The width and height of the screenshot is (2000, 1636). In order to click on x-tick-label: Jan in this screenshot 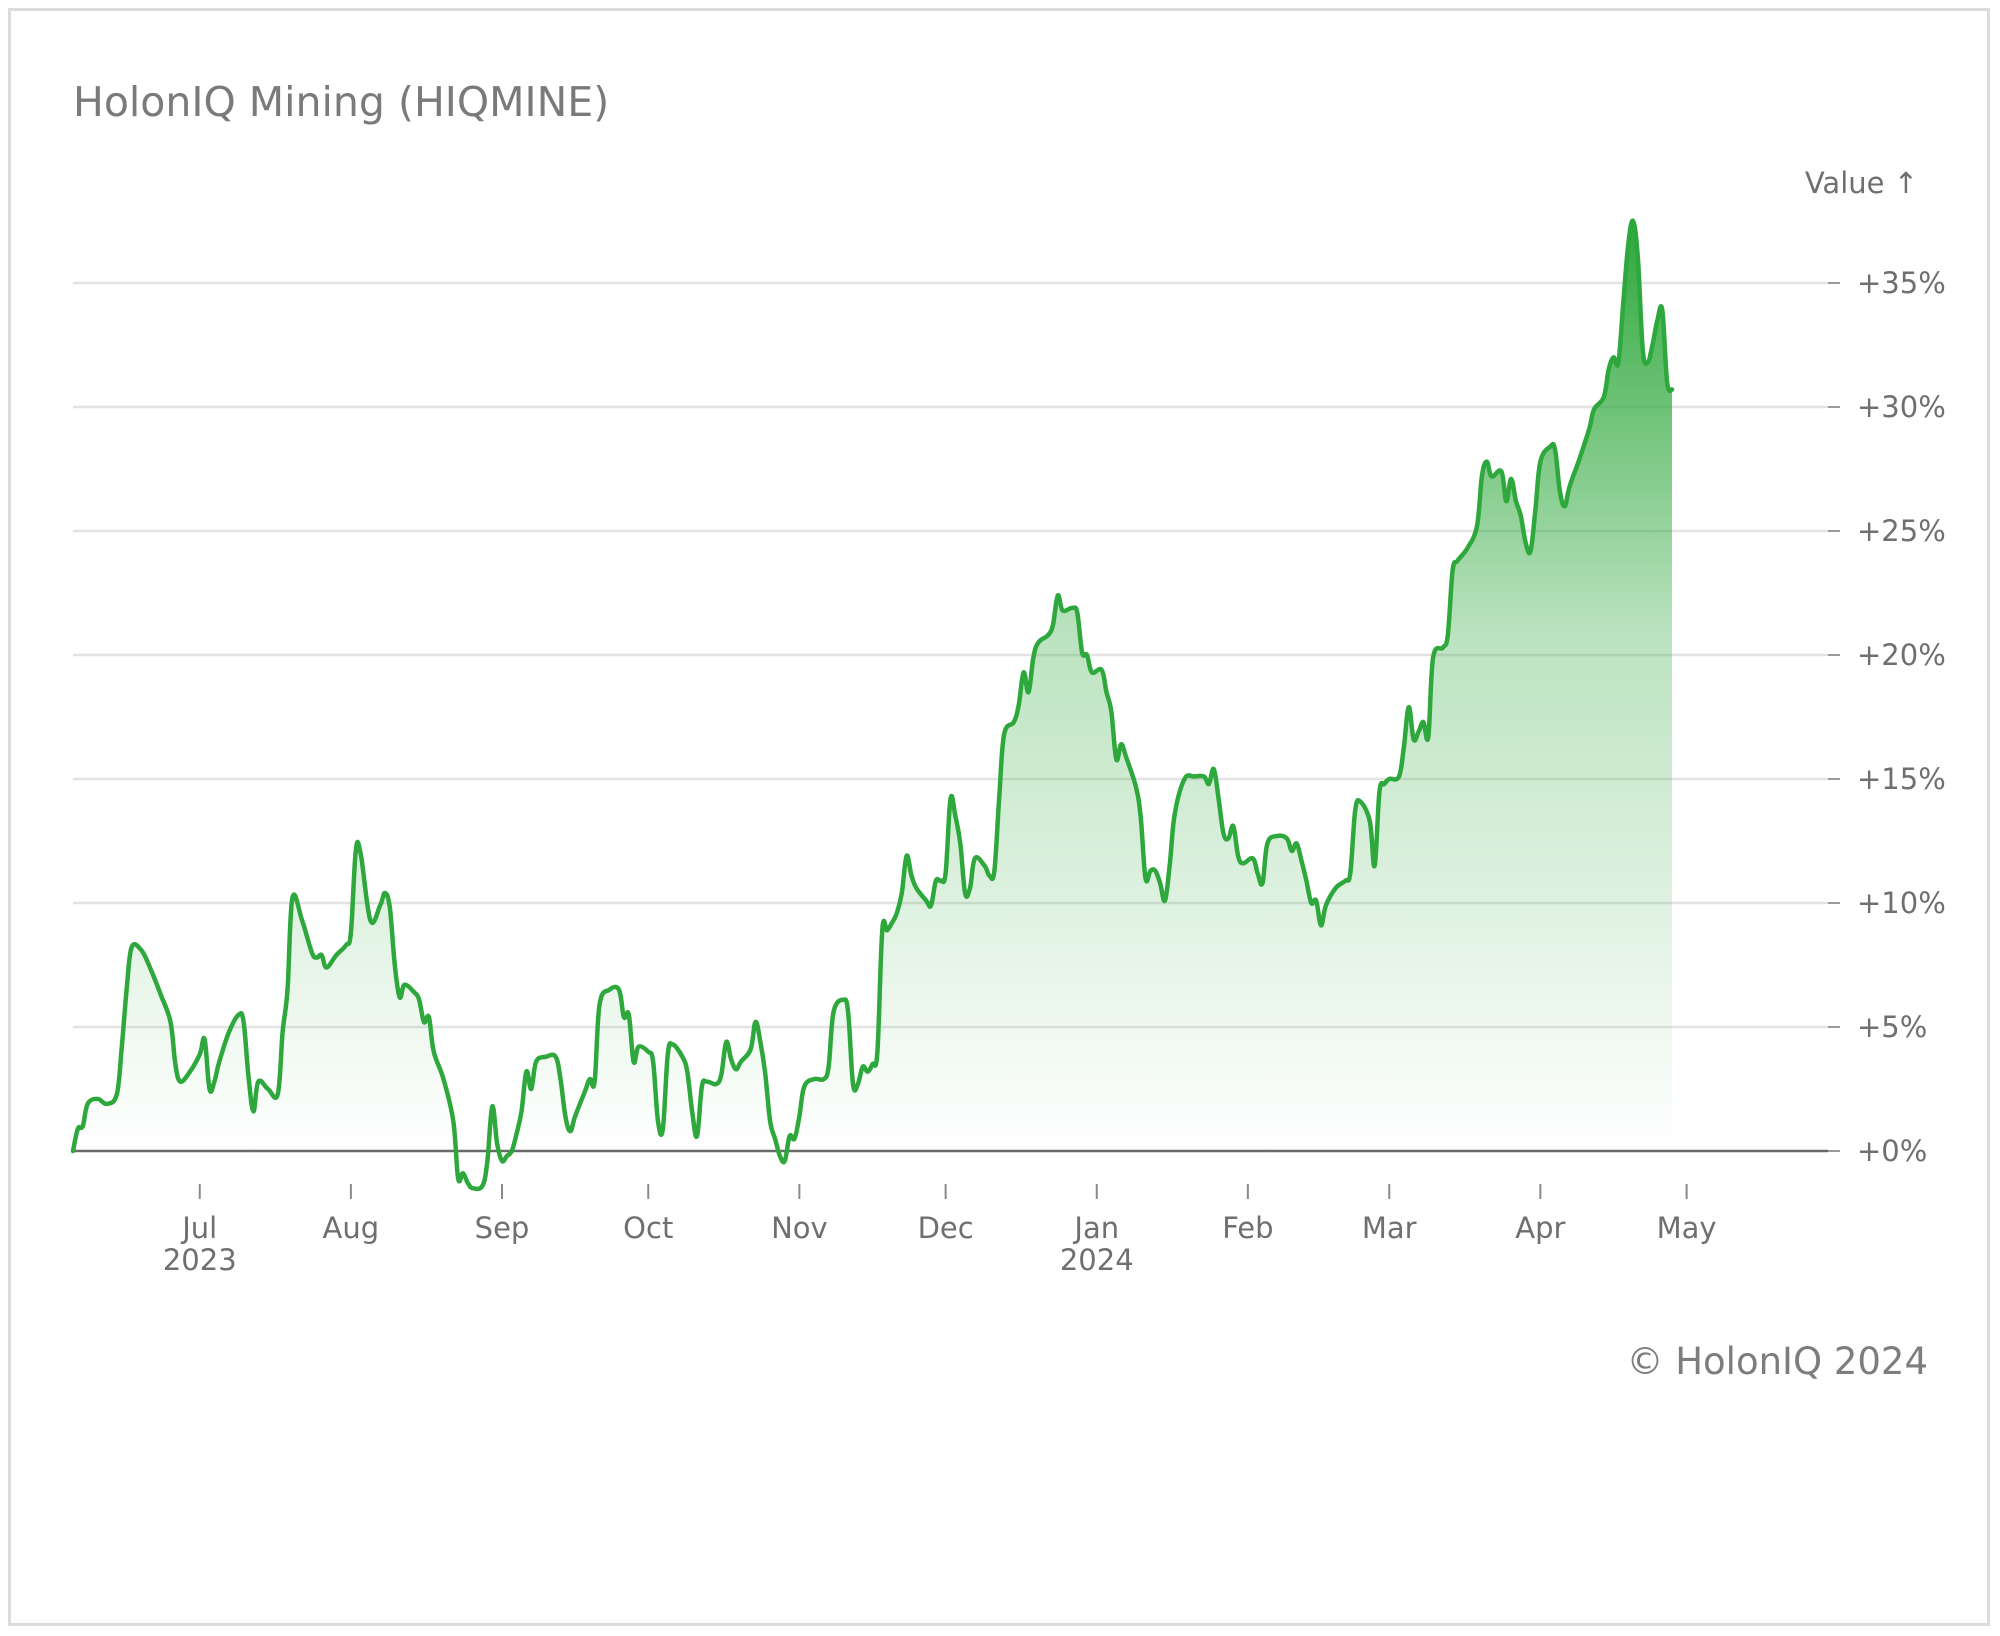, I will do `click(1095, 1228)`.